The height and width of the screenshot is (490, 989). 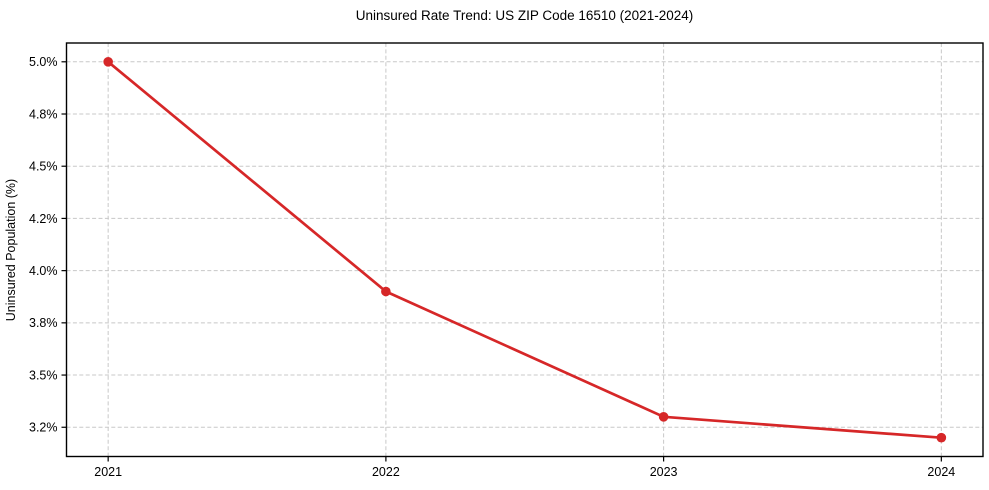 What do you see at coordinates (43, 167) in the screenshot?
I see `y-tick-label: 4.5%` at bounding box center [43, 167].